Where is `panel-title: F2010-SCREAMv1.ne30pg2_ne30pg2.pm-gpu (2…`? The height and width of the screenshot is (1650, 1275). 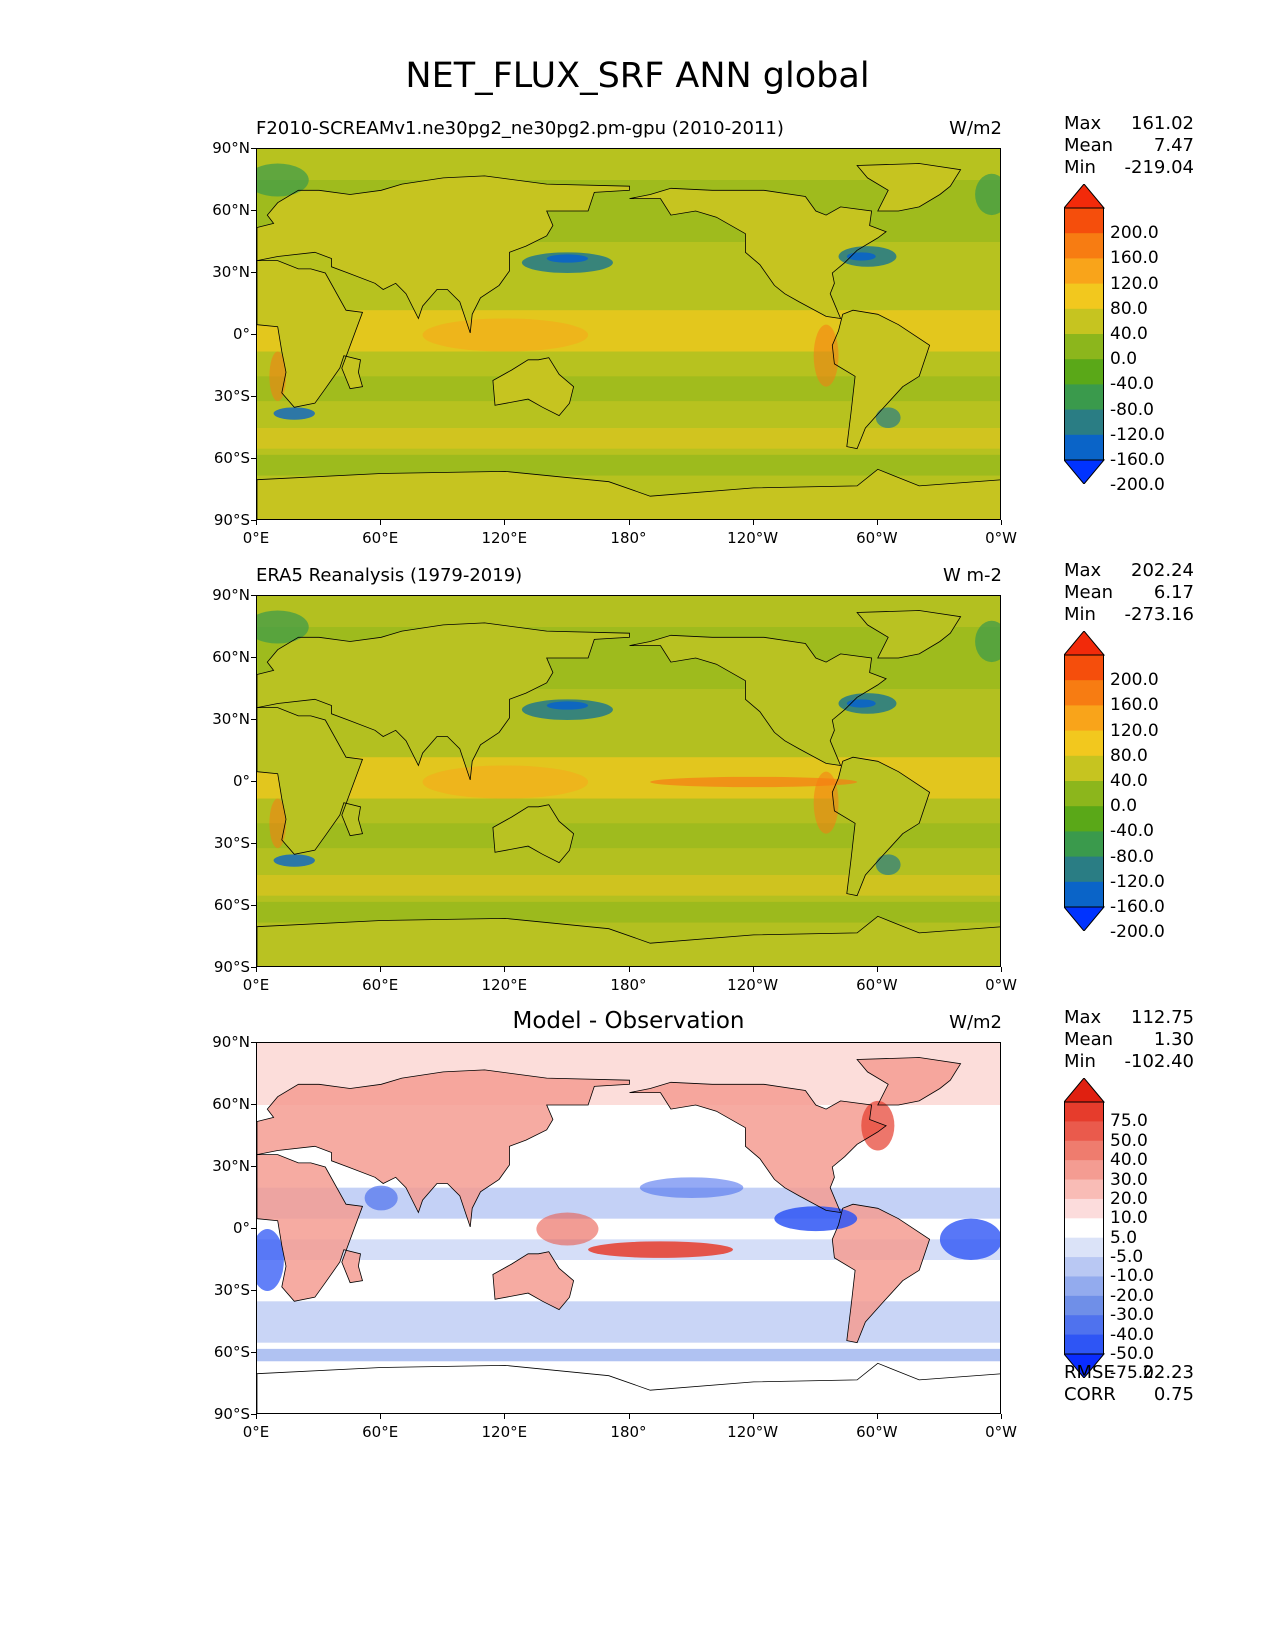
panel-title: F2010-SCREAMv1.ne30pg2_ne30pg2.pm-gpu (2… is located at coordinates (520, 128).